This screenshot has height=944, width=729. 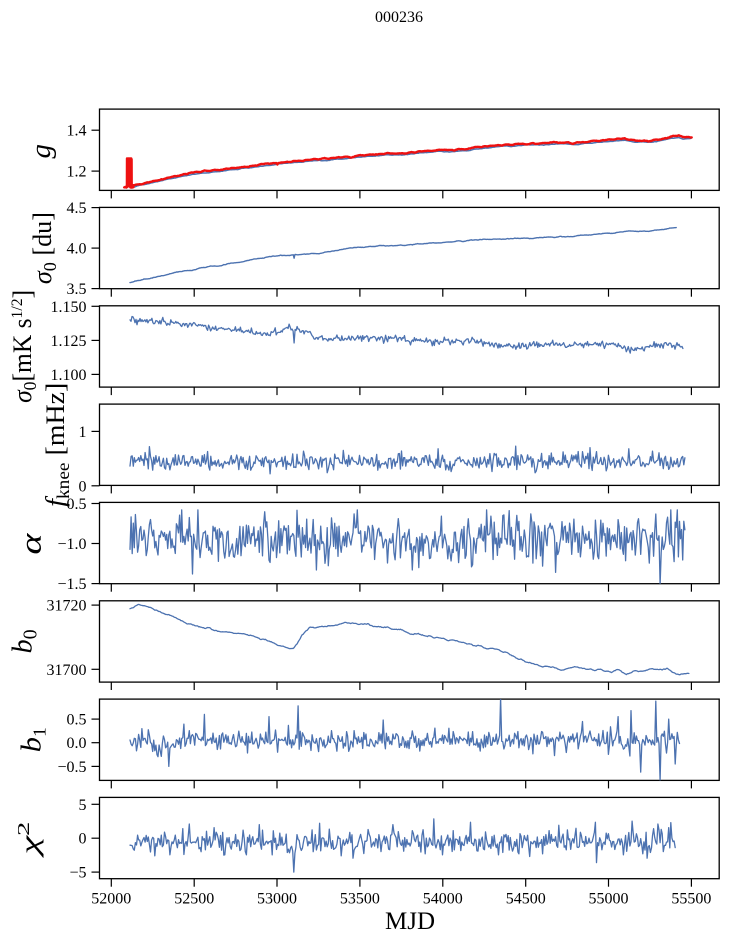 What do you see at coordinates (77, 720) in the screenshot?
I see `svg-text: 0.5` at bounding box center [77, 720].